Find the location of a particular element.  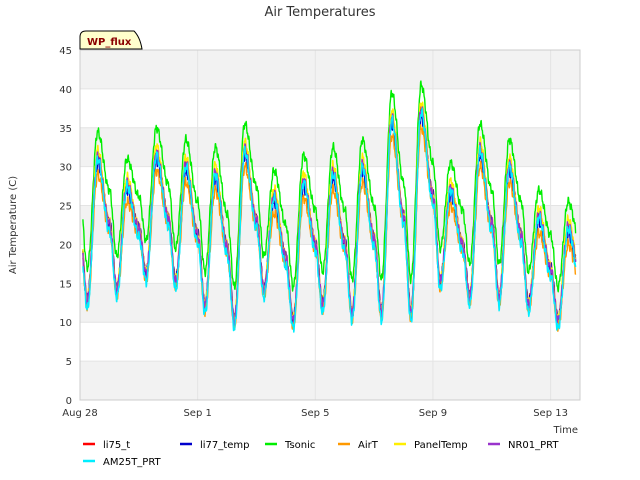

badge-shape is located at coordinates (111, 40).